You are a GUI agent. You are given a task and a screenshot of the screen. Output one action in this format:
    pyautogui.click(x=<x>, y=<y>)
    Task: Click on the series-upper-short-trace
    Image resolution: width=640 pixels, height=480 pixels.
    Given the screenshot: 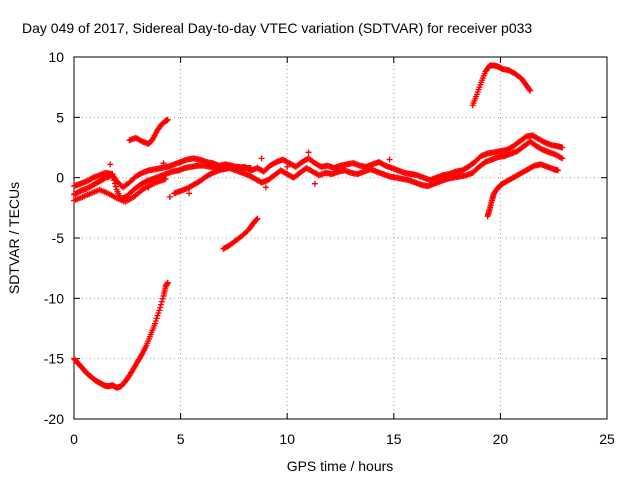 What is the action you would take?
    pyautogui.click(x=148, y=131)
    